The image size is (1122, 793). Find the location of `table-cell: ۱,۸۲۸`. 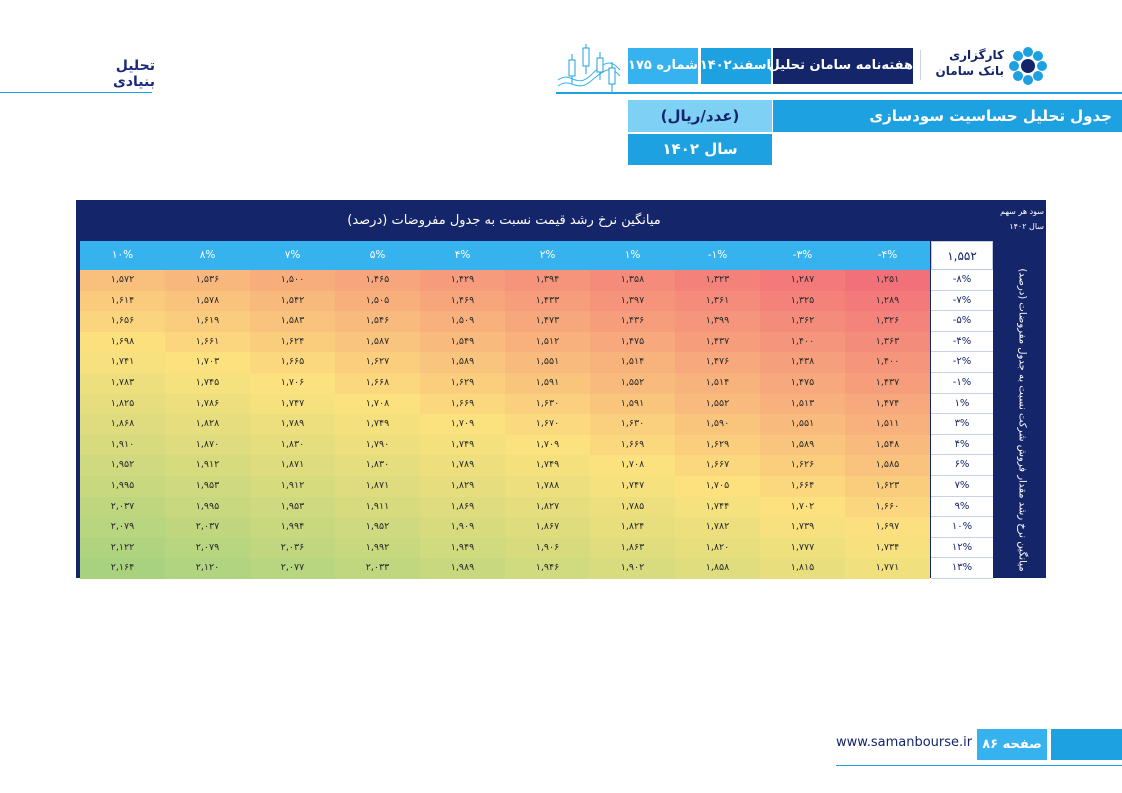

table-cell: ۱,۸۲۸ is located at coordinates (207, 424).